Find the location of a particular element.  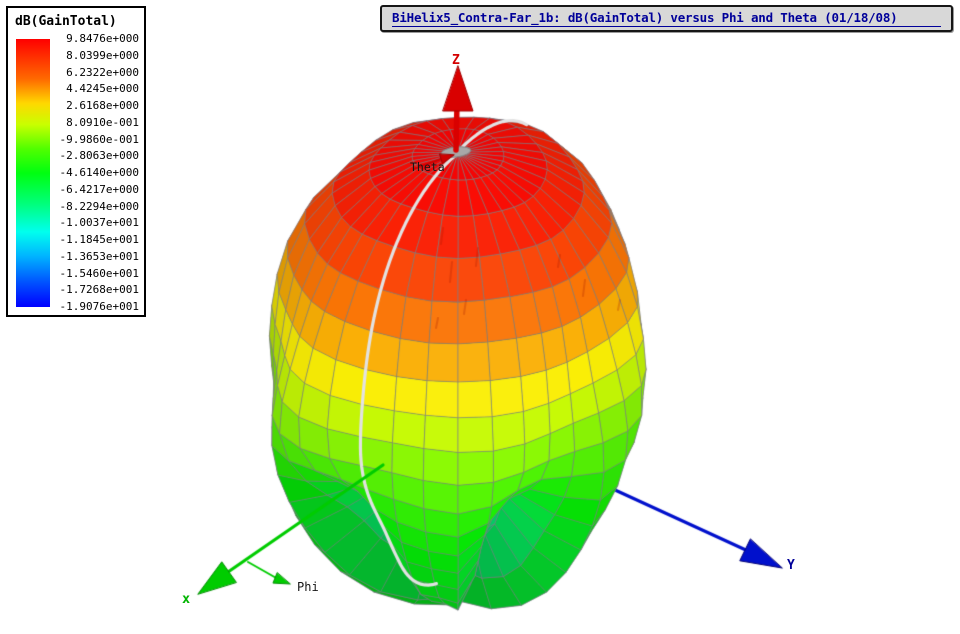

colorbar-tick: -9.9860e-001 is located at coordinates (99, 139).